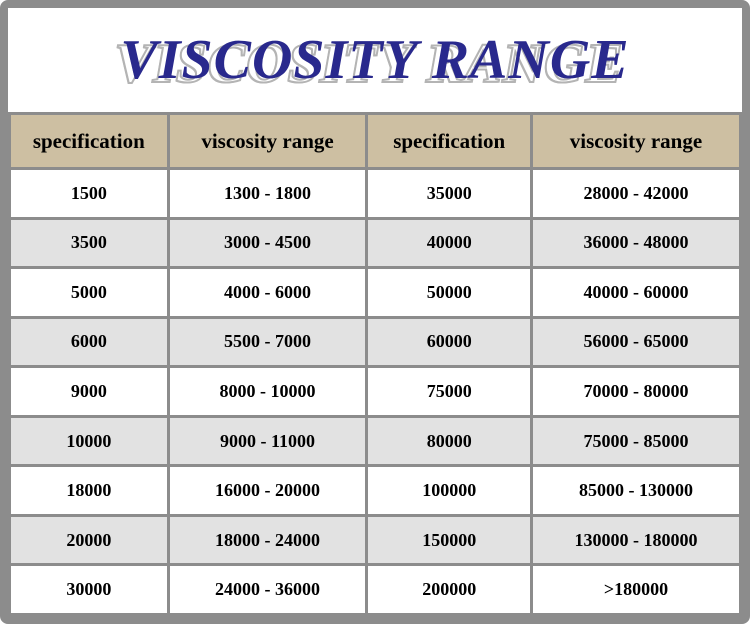  Describe the element at coordinates (267, 540) in the screenshot. I see `range-cell: 18000 - 24000` at that location.